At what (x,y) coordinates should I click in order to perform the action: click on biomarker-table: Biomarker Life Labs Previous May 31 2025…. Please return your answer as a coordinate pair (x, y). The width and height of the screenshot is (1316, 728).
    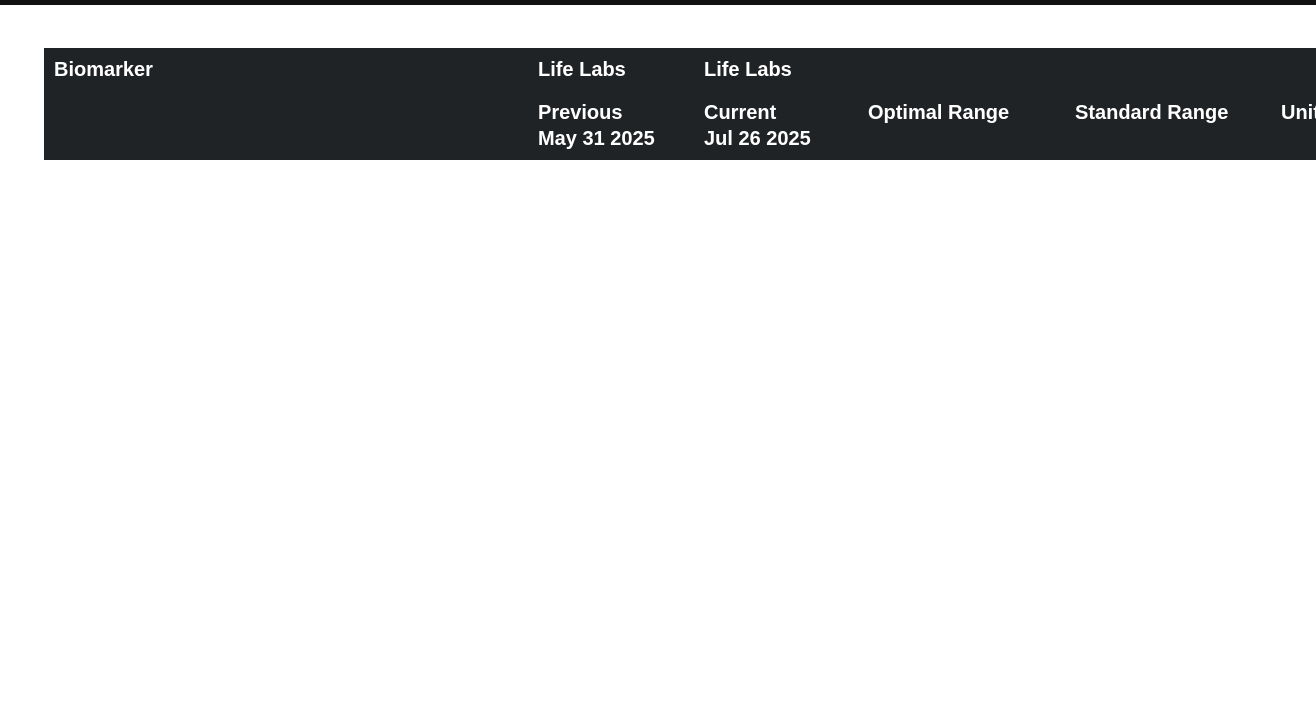
    Looking at the image, I should click on (680, 104).